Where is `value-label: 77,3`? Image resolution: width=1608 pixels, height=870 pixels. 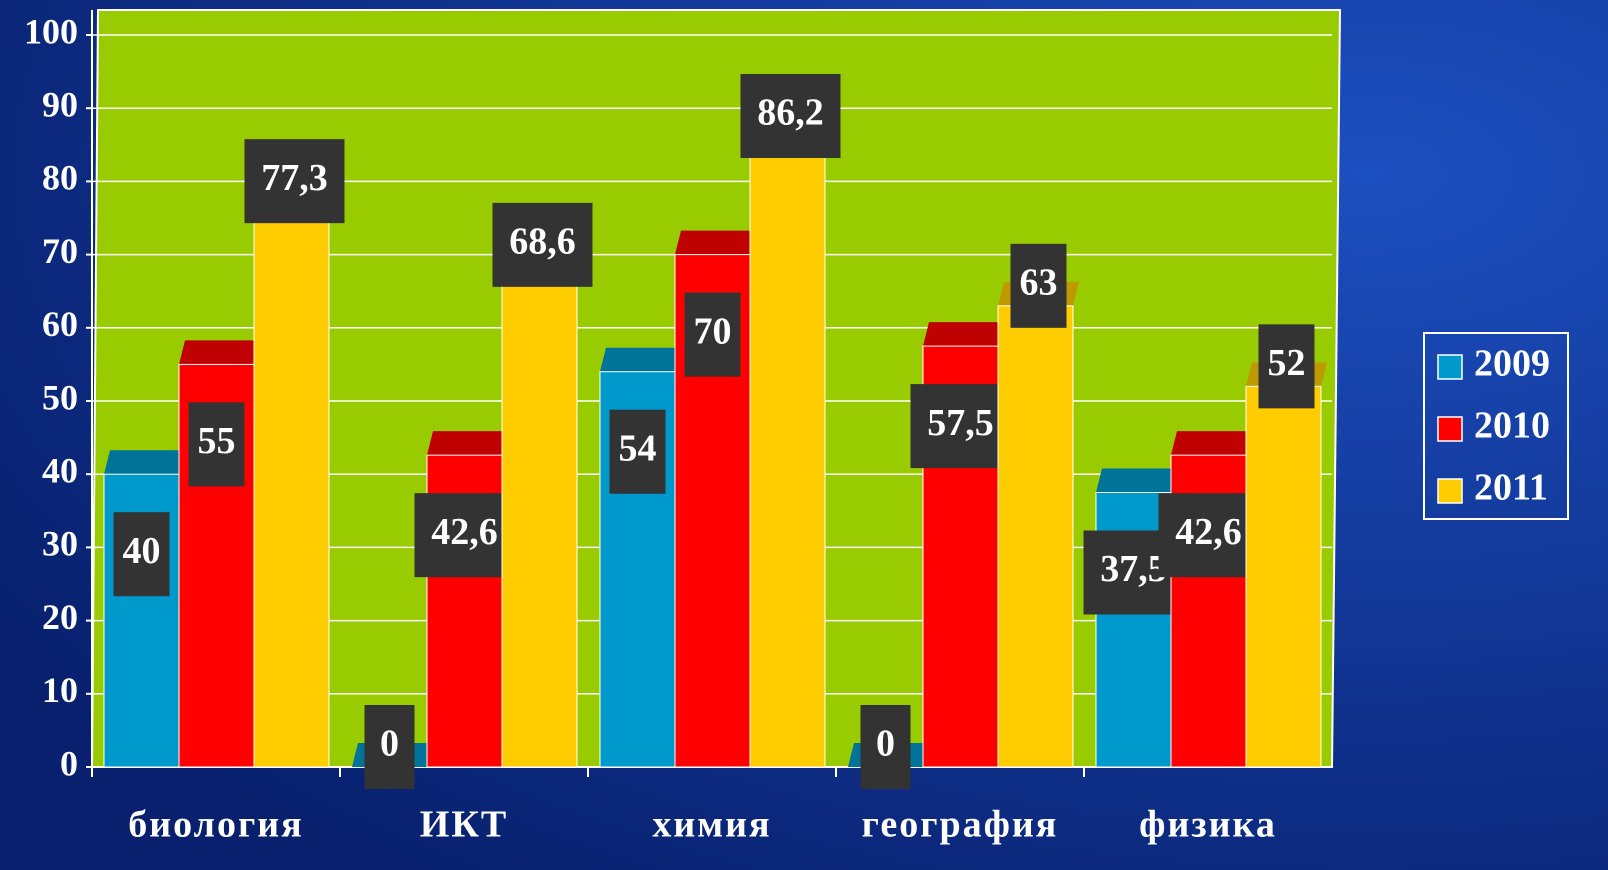 value-label: 77,3 is located at coordinates (294, 178).